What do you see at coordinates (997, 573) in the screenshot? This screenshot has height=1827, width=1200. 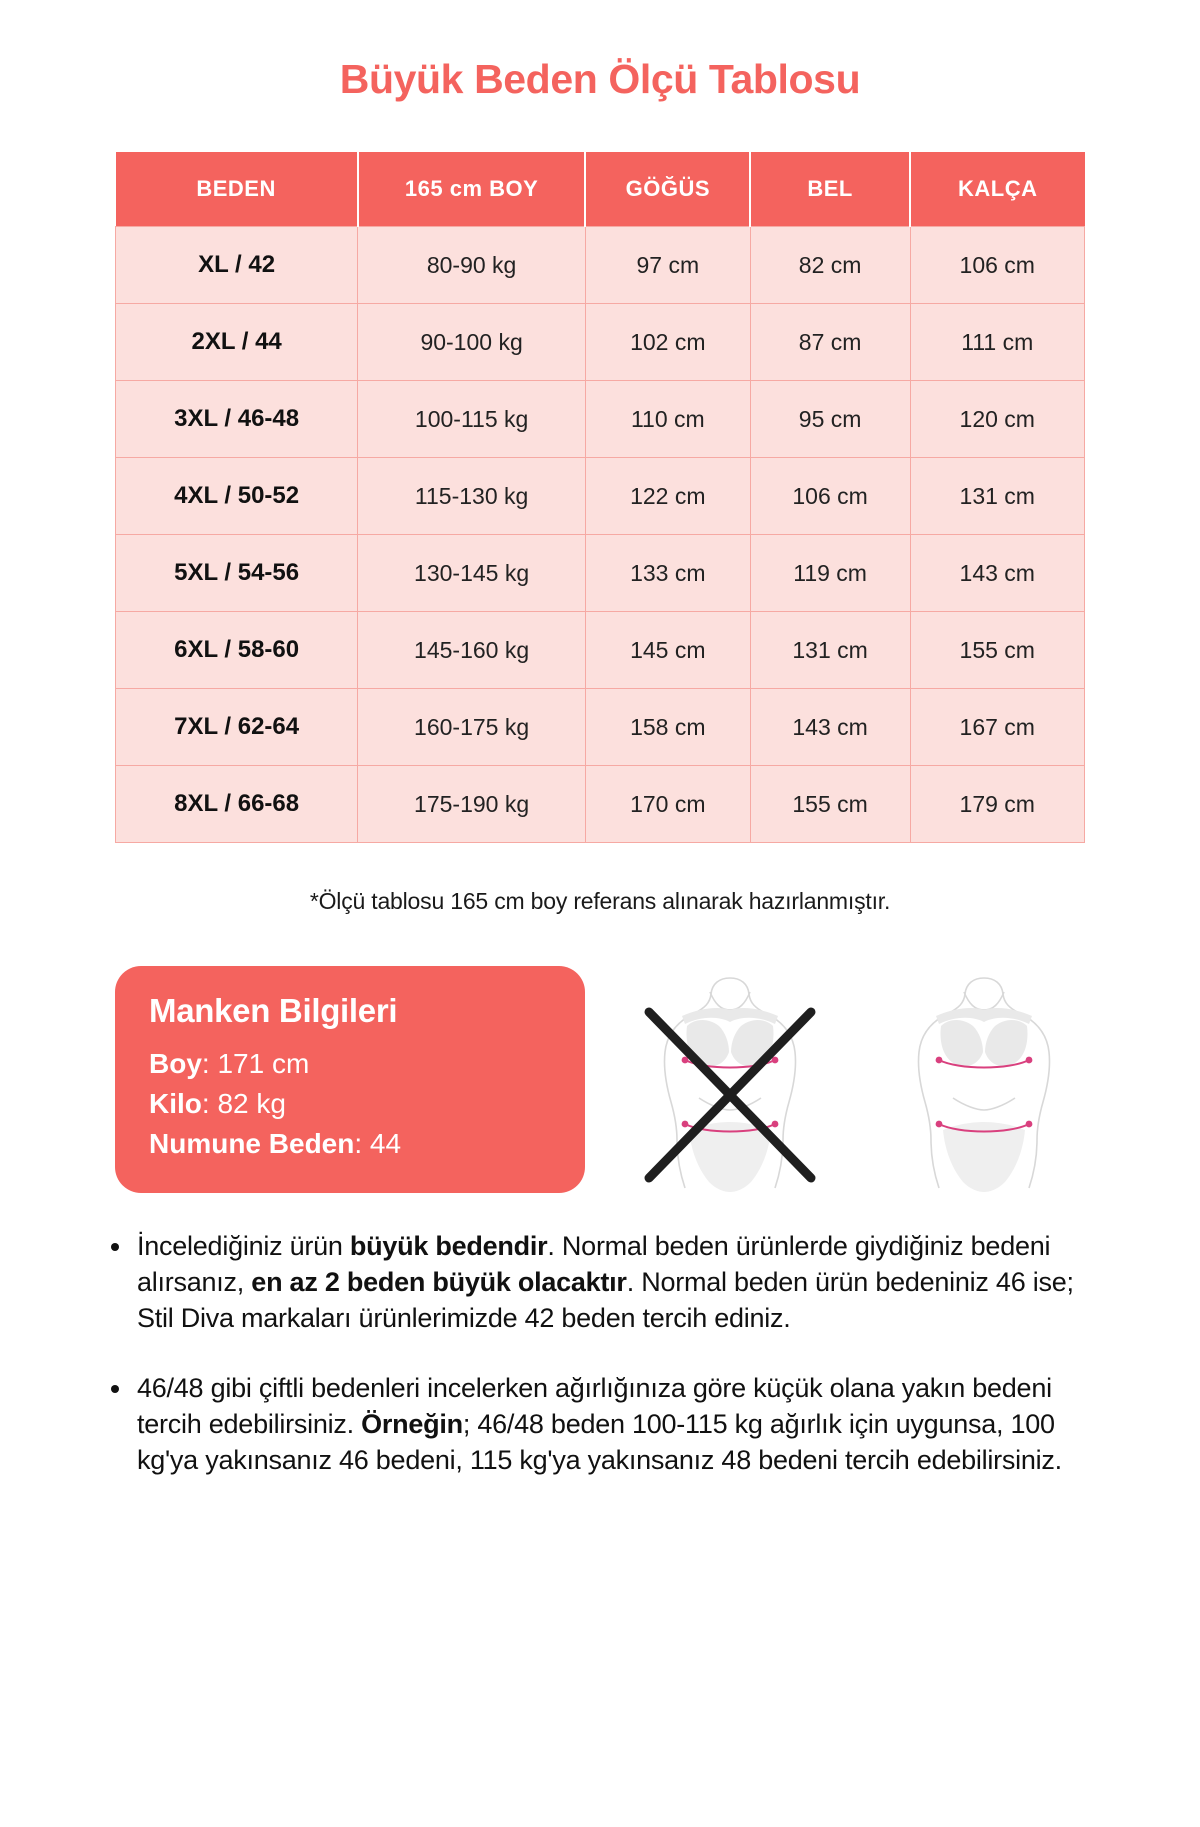 I see `table-cell-kalca: 143 cm` at bounding box center [997, 573].